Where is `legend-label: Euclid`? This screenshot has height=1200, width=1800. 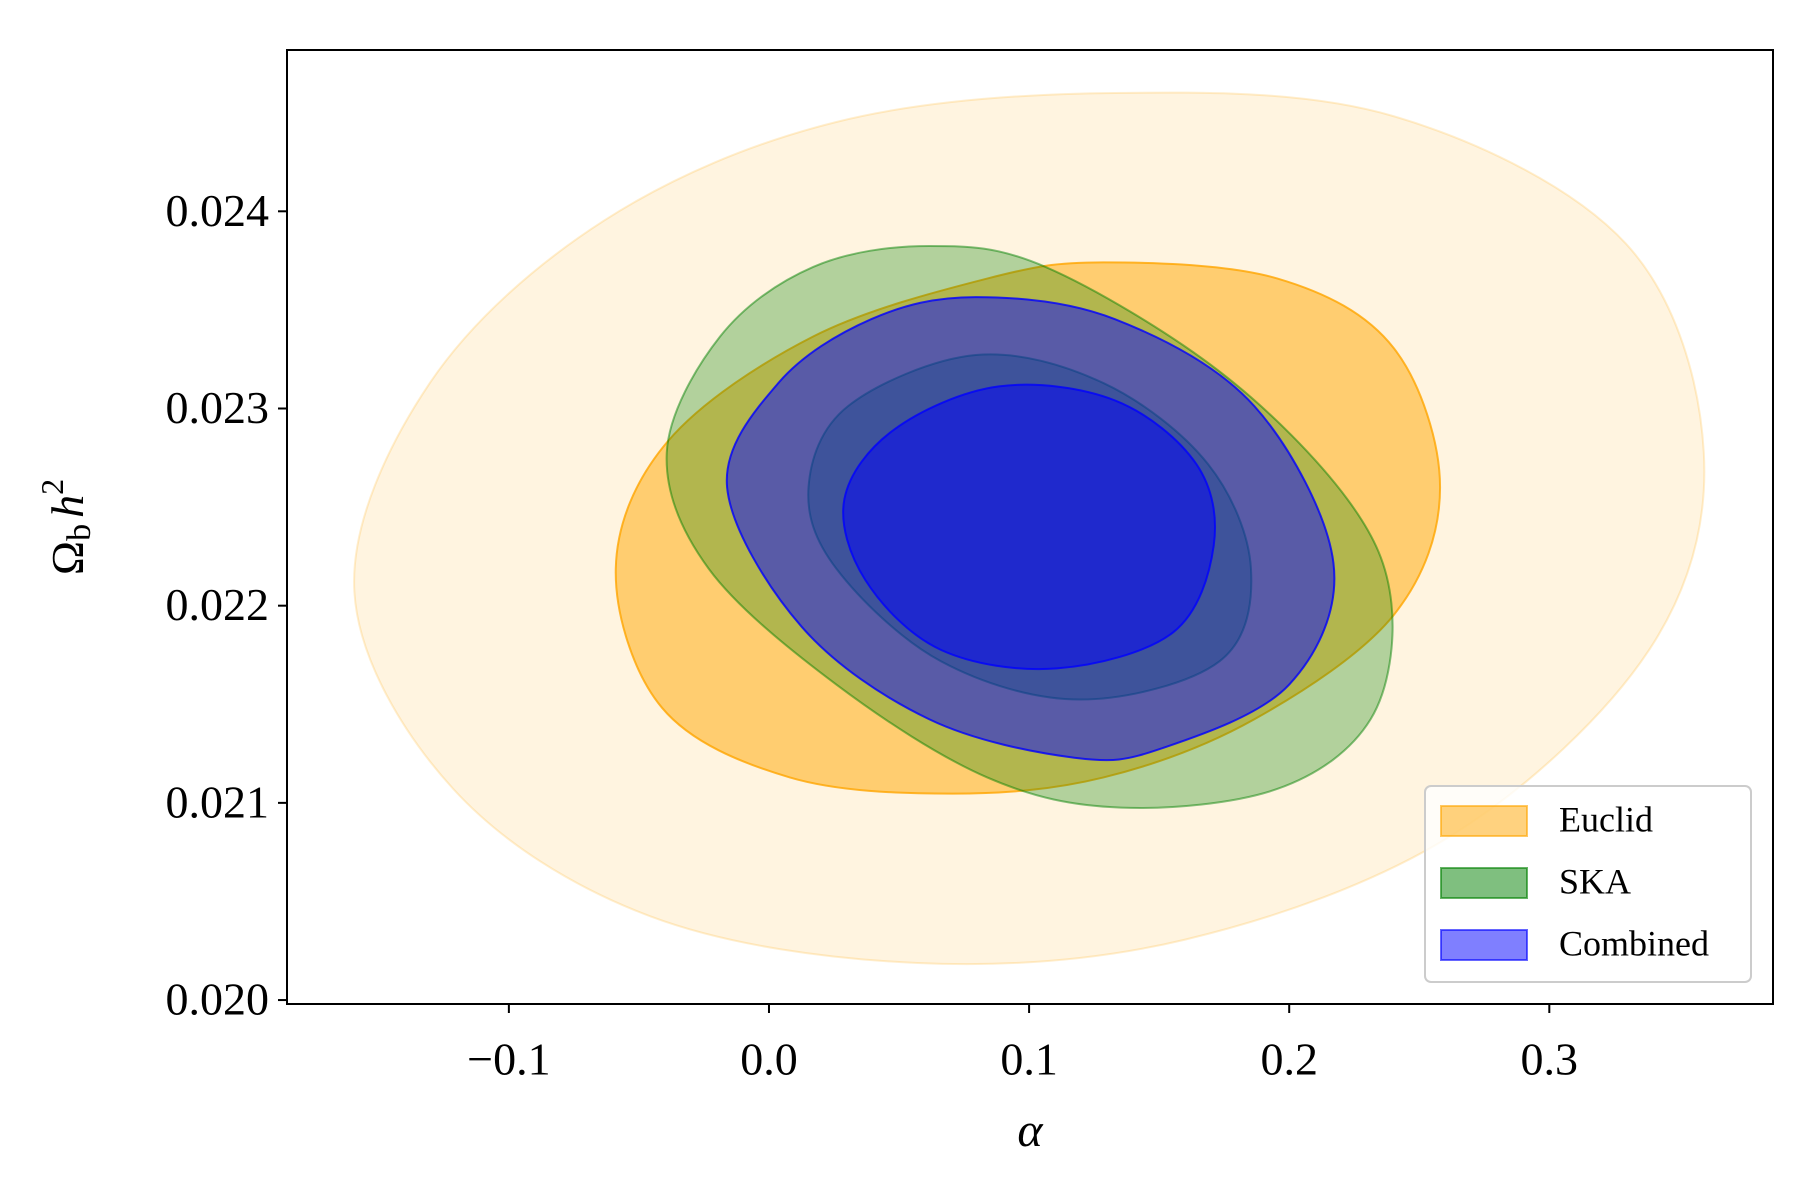
legend-label: Euclid is located at coordinates (1606, 819).